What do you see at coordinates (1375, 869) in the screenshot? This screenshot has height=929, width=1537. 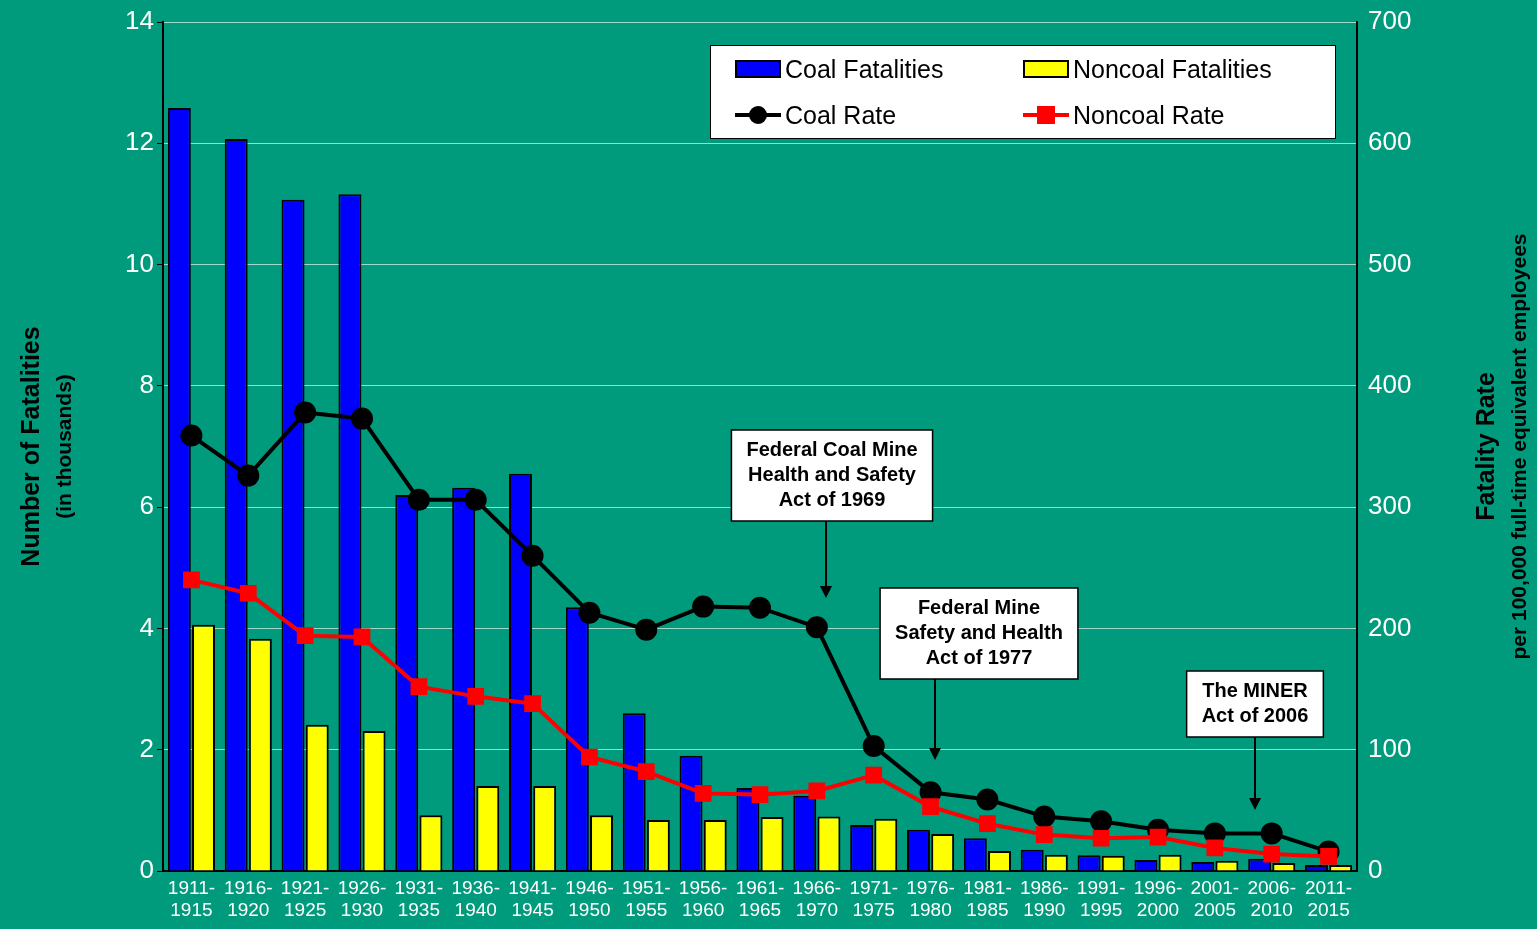 I see `y2-tick-label: 0` at bounding box center [1375, 869].